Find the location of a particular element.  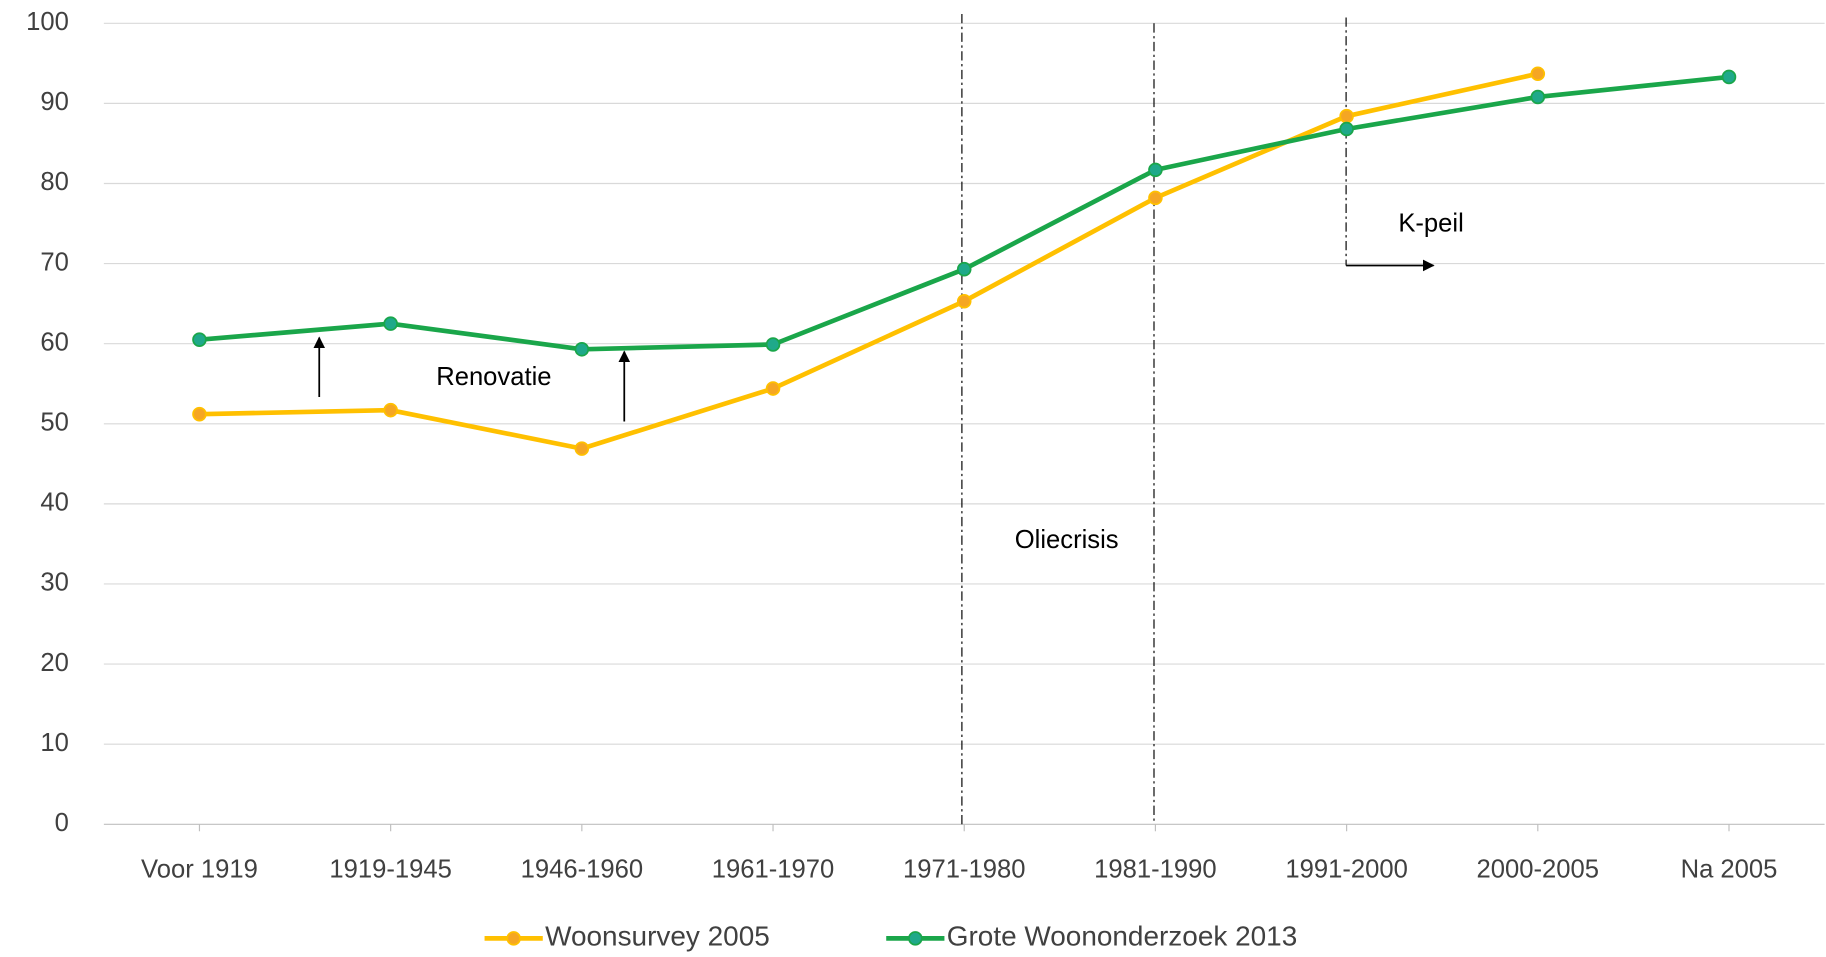

annotation: K-peil is located at coordinates (1430, 223).